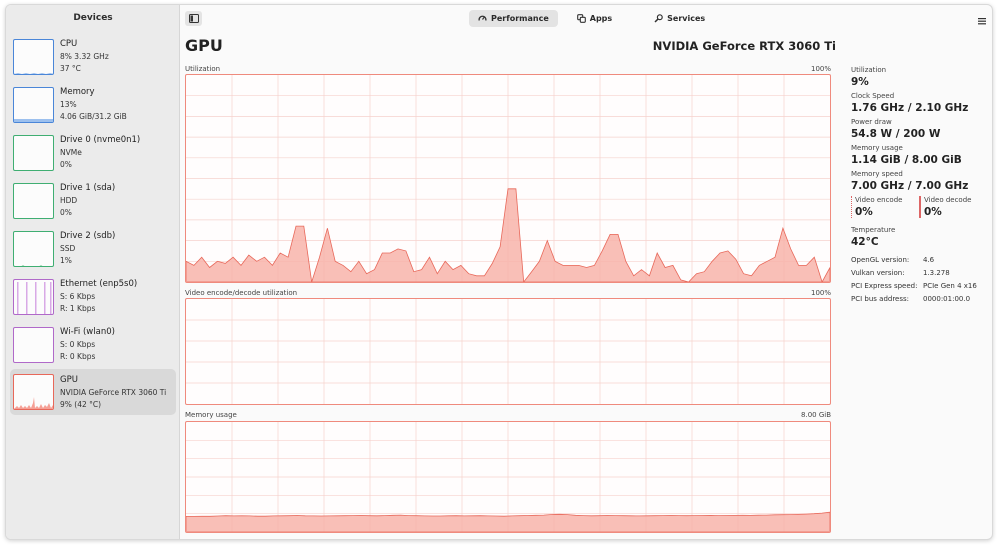 The width and height of the screenshot is (1000, 547). What do you see at coordinates (33, 153) in the screenshot?
I see `drive0-thumbnail-graph` at bounding box center [33, 153].